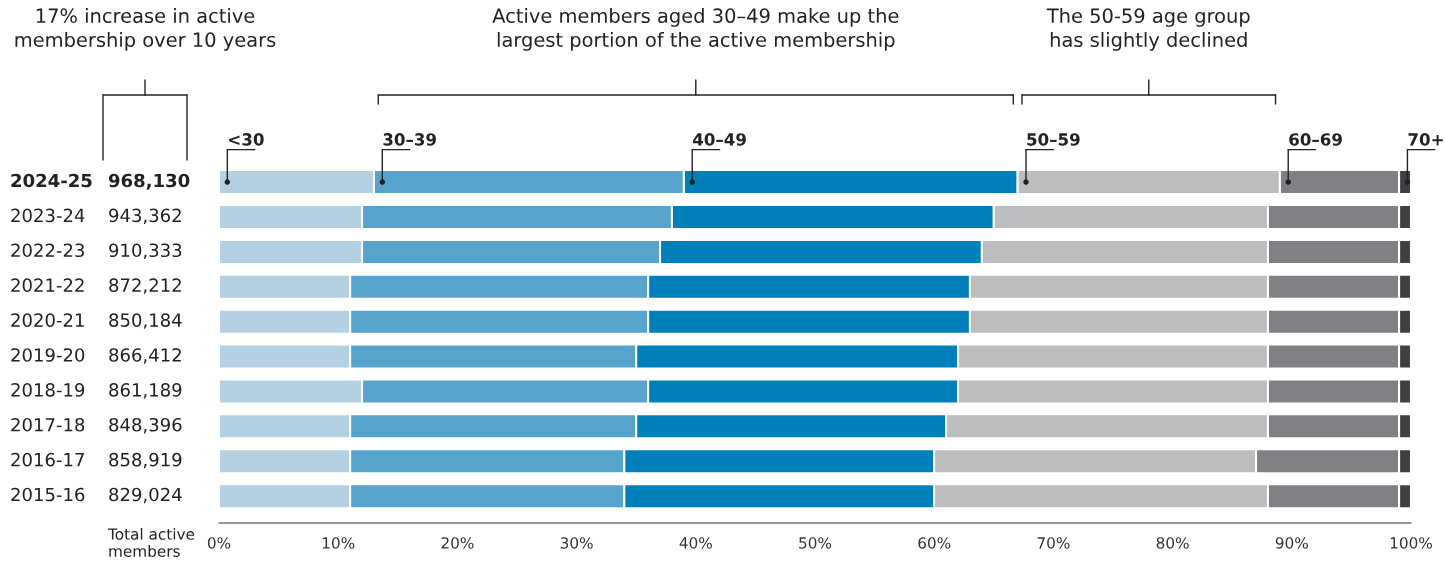  Describe the element at coordinates (338, 543) in the screenshot. I see `x-tick-label: 10%` at that location.